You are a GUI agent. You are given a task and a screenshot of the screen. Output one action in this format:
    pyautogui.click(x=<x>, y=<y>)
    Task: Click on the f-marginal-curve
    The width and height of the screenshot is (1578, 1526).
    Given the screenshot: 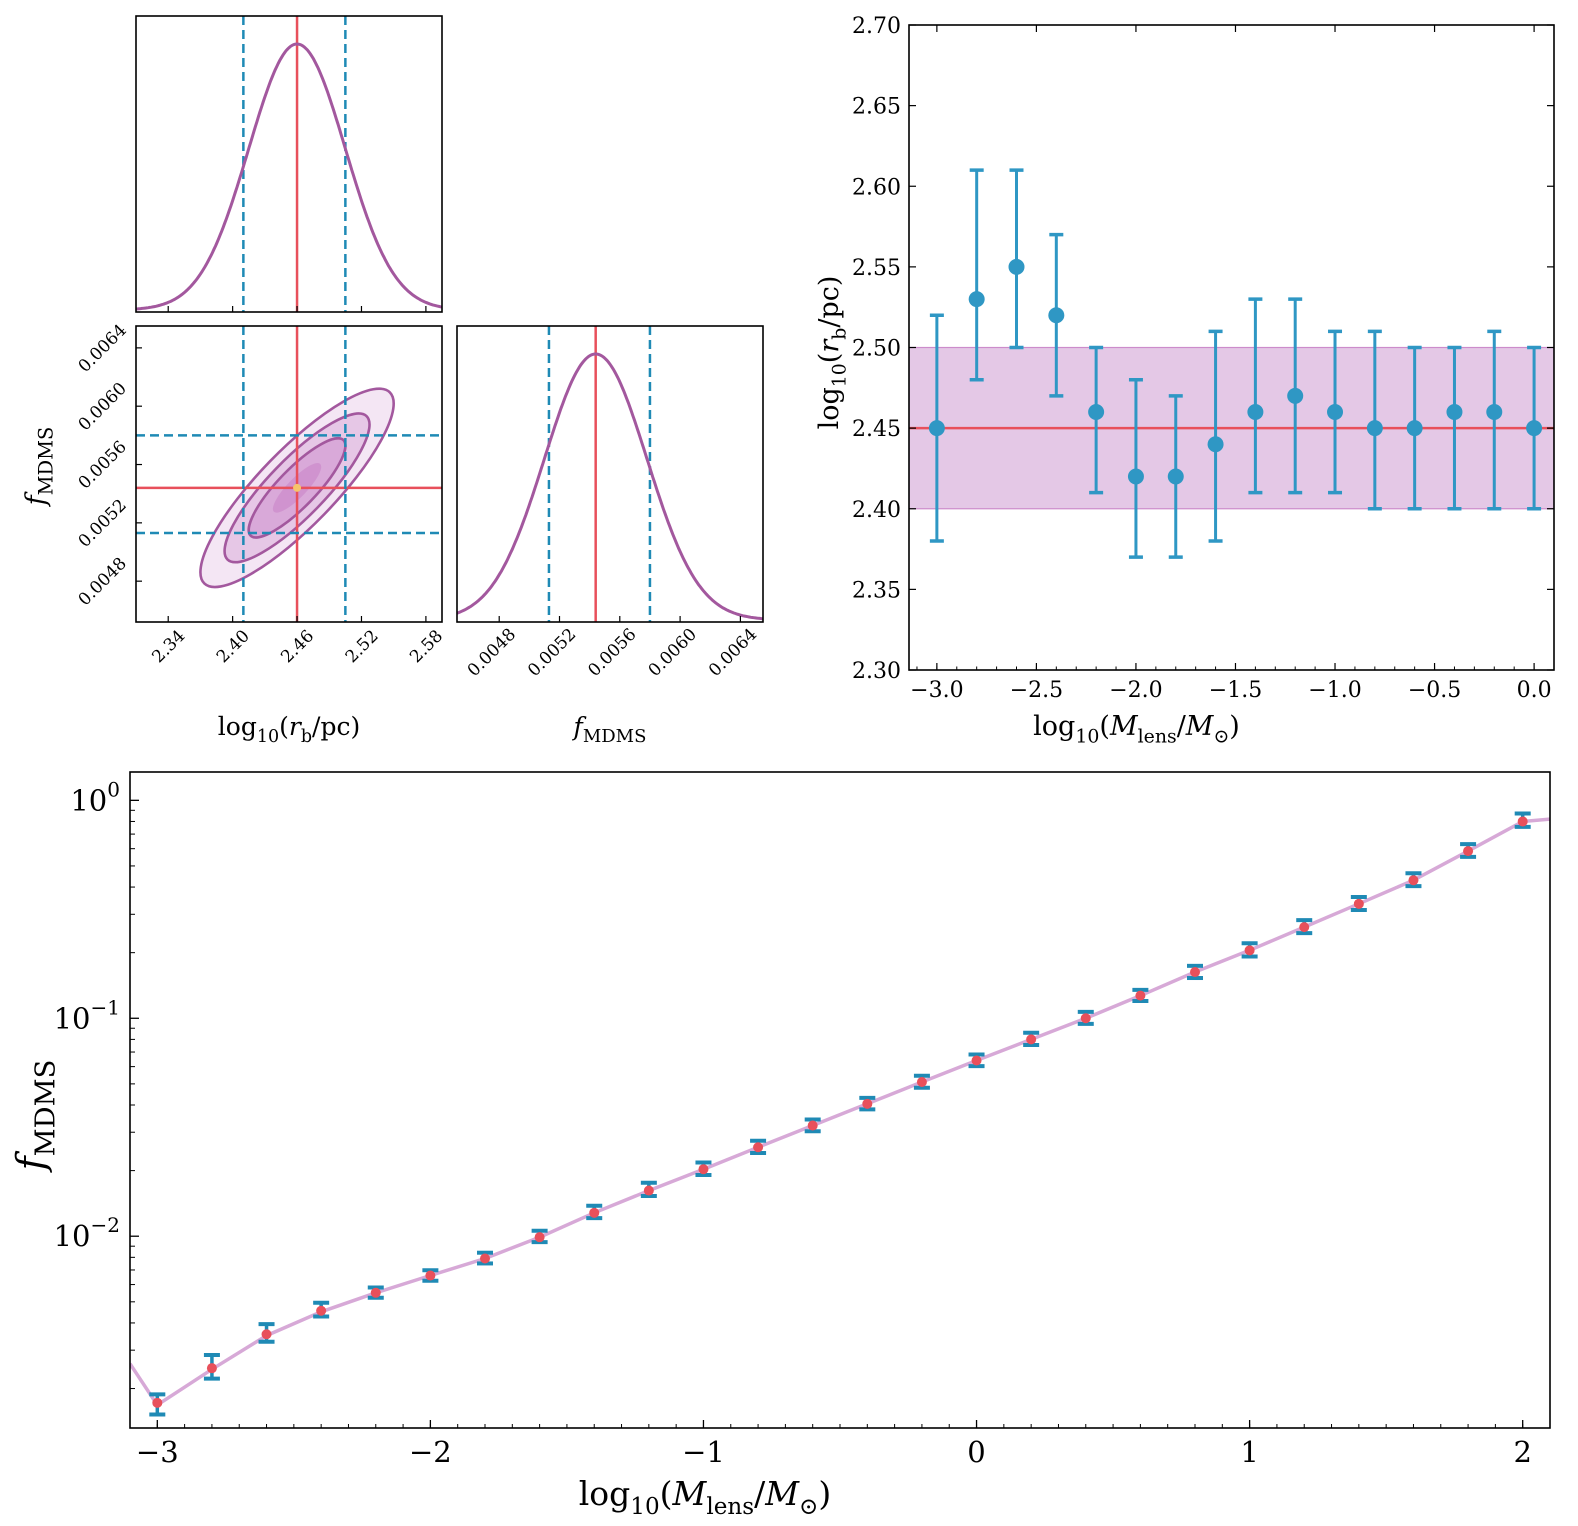 What is the action you would take?
    pyautogui.click(x=610, y=486)
    